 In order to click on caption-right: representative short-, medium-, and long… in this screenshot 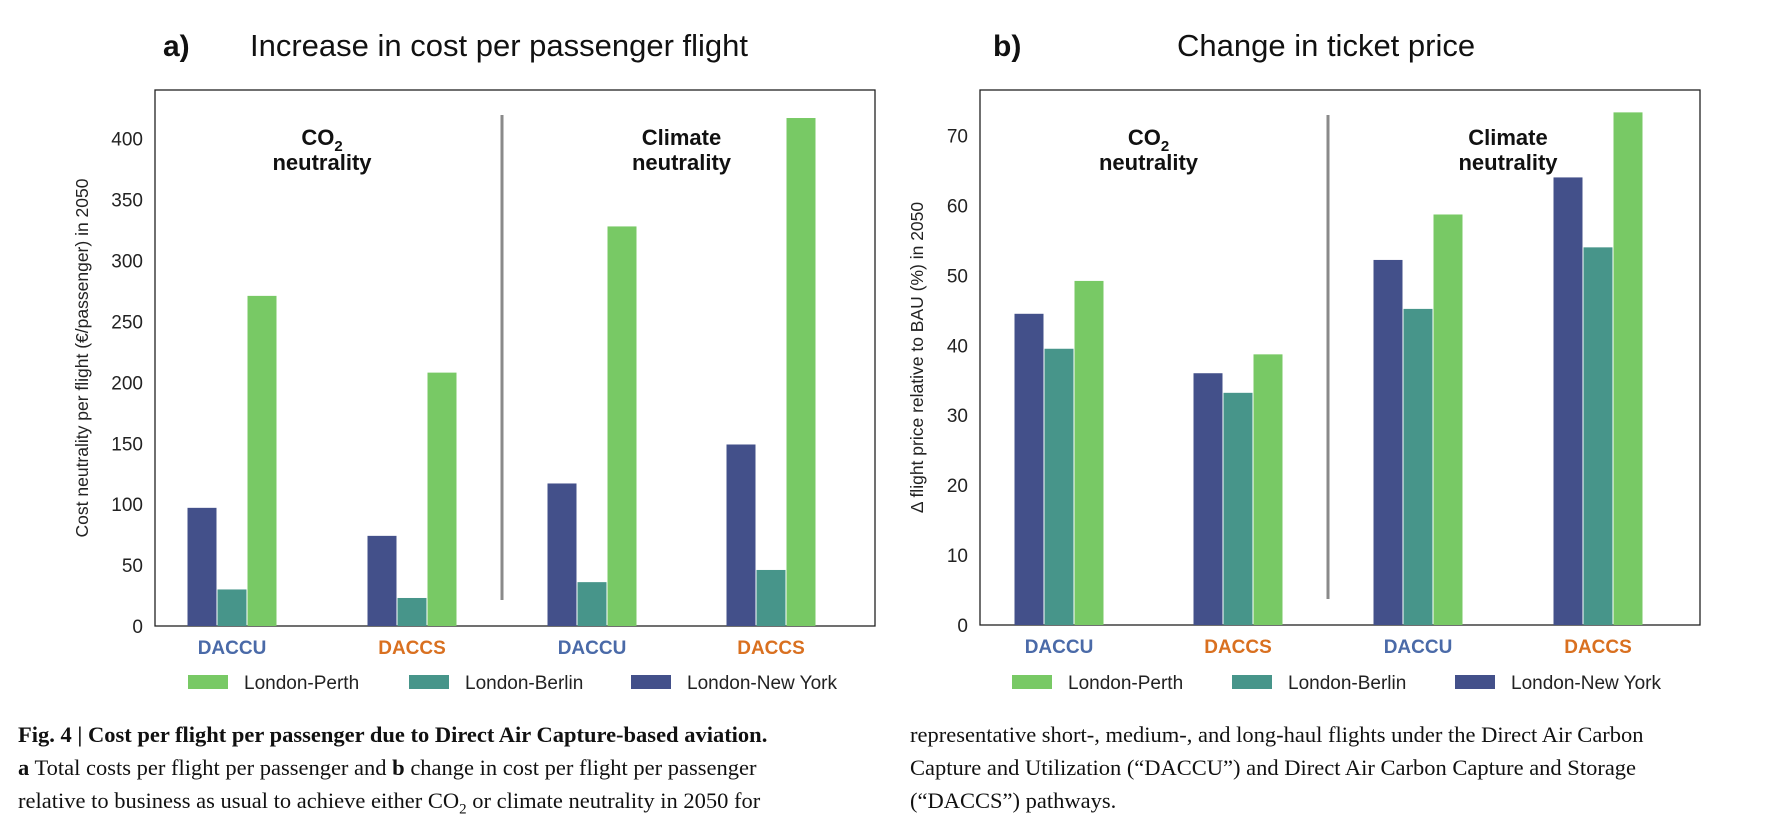, I will do `click(1340, 767)`.